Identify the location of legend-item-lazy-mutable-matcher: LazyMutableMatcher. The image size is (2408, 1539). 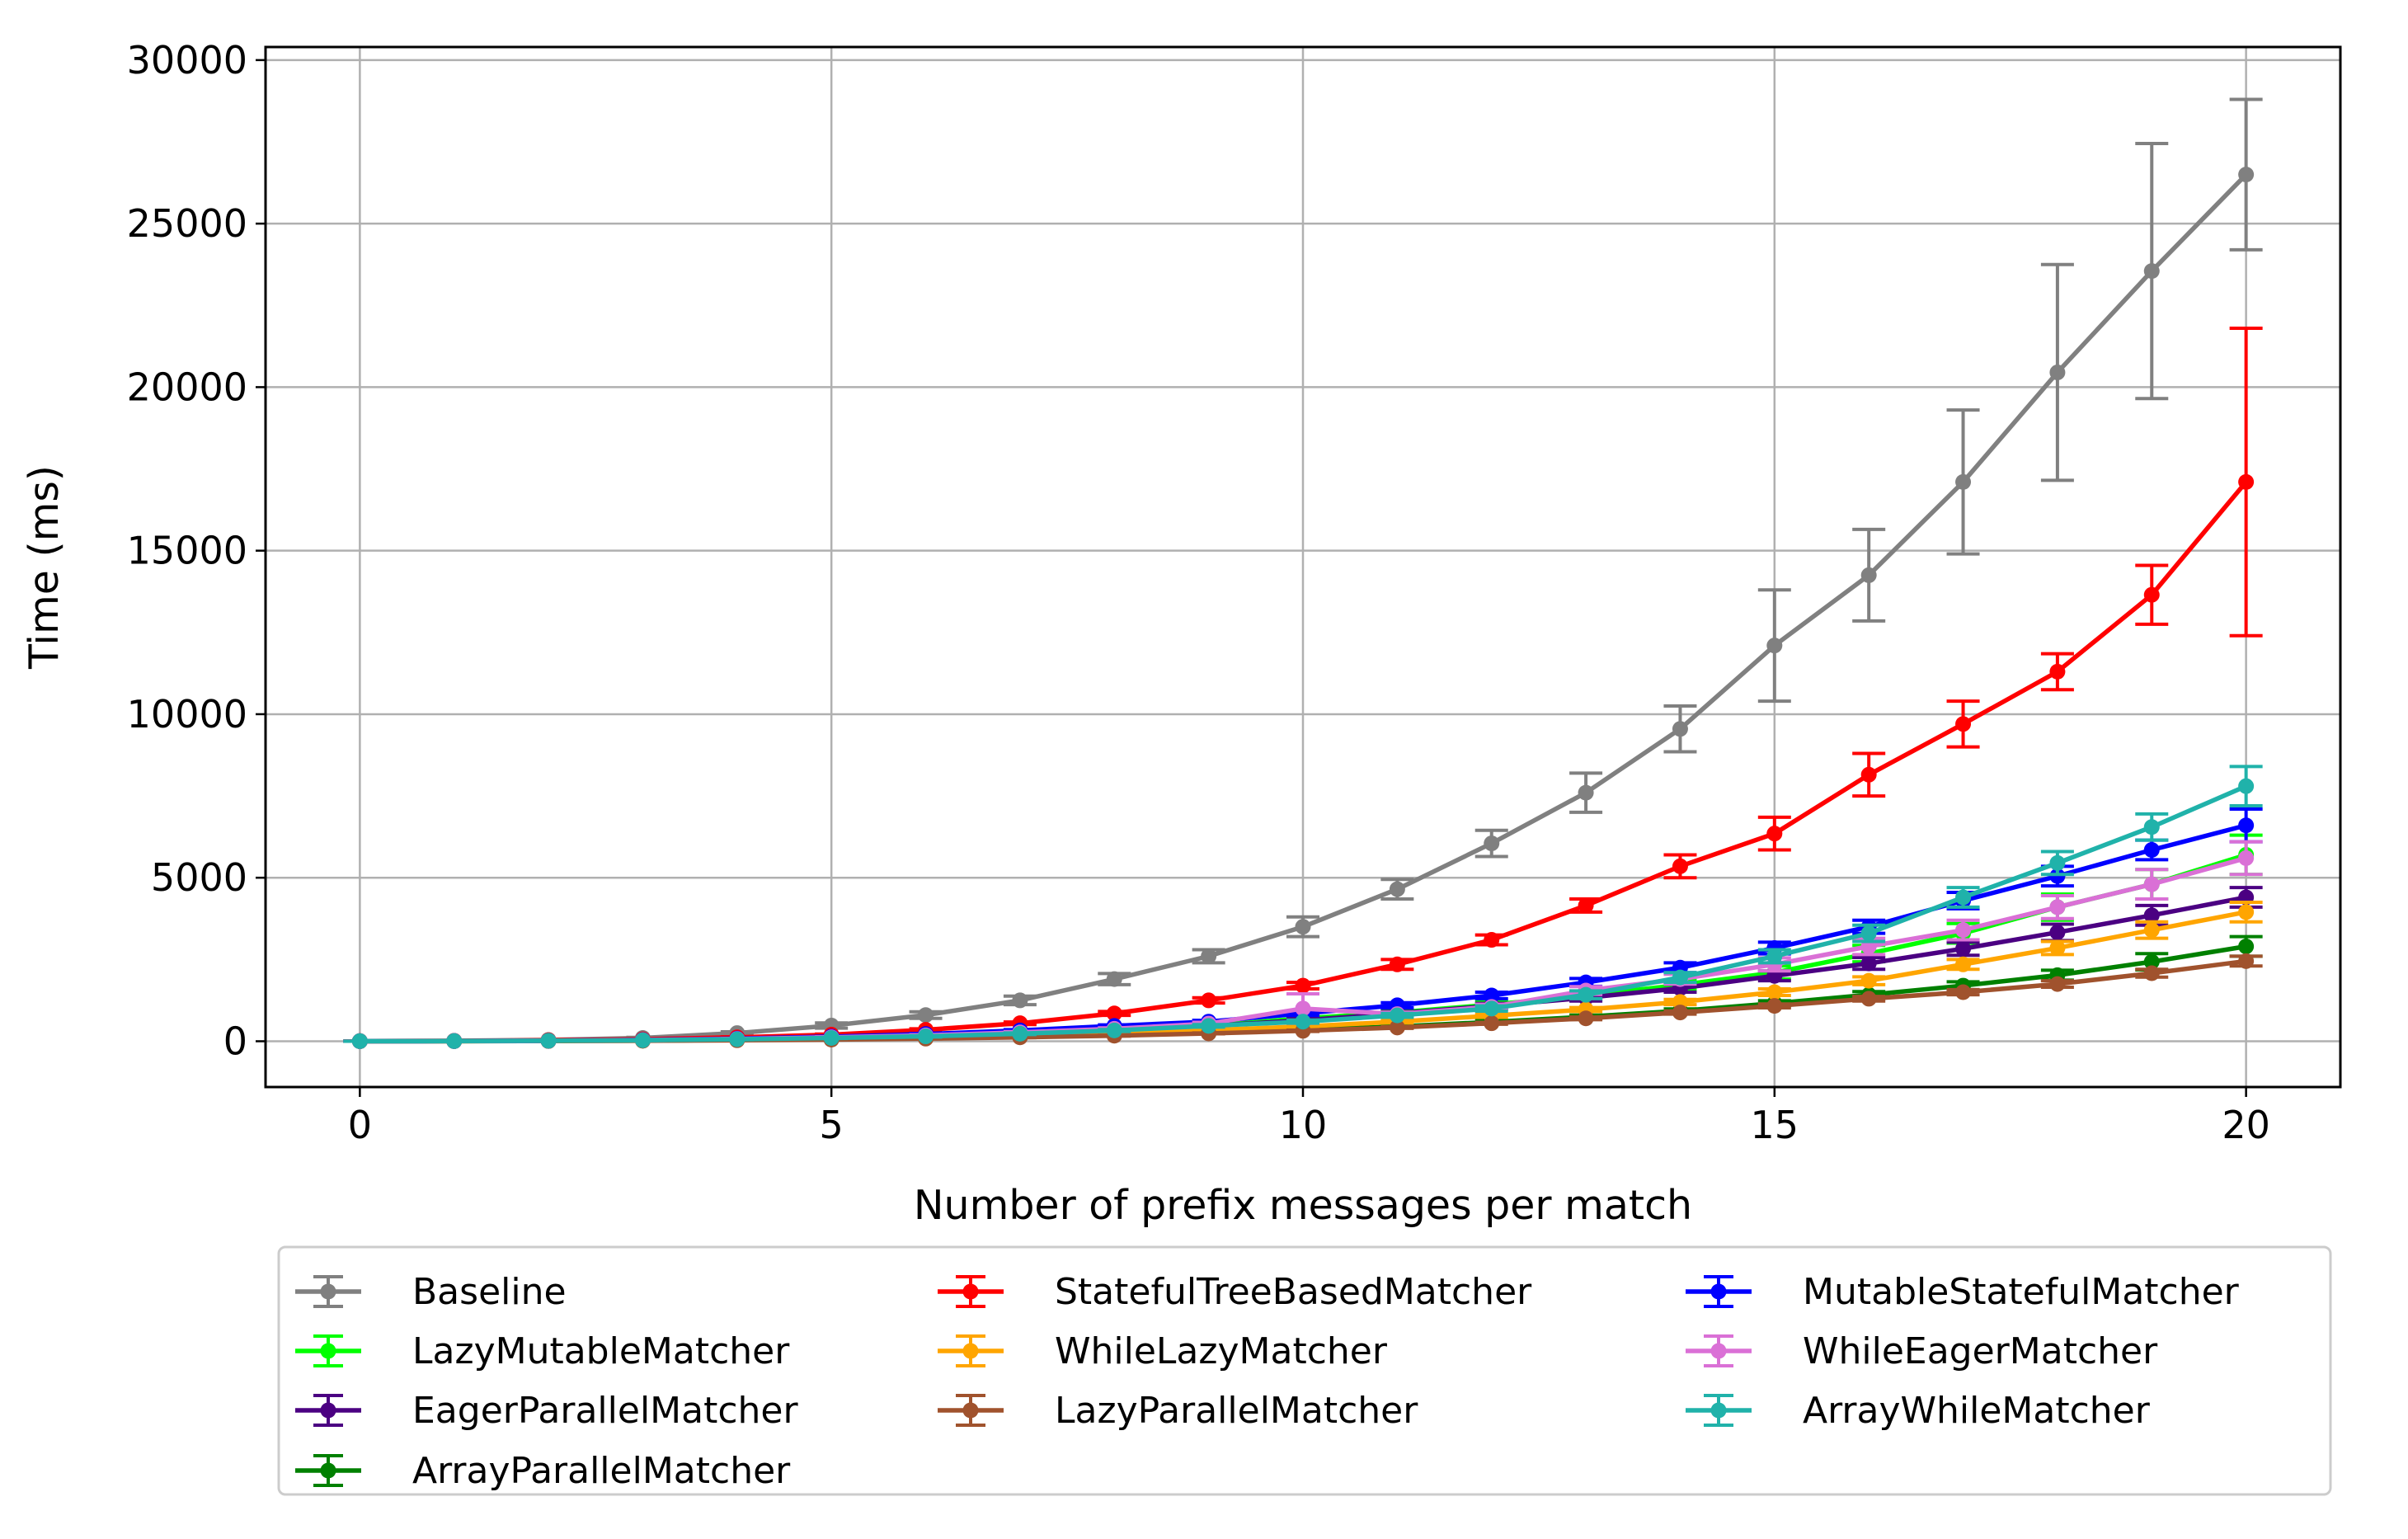
(543, 1351).